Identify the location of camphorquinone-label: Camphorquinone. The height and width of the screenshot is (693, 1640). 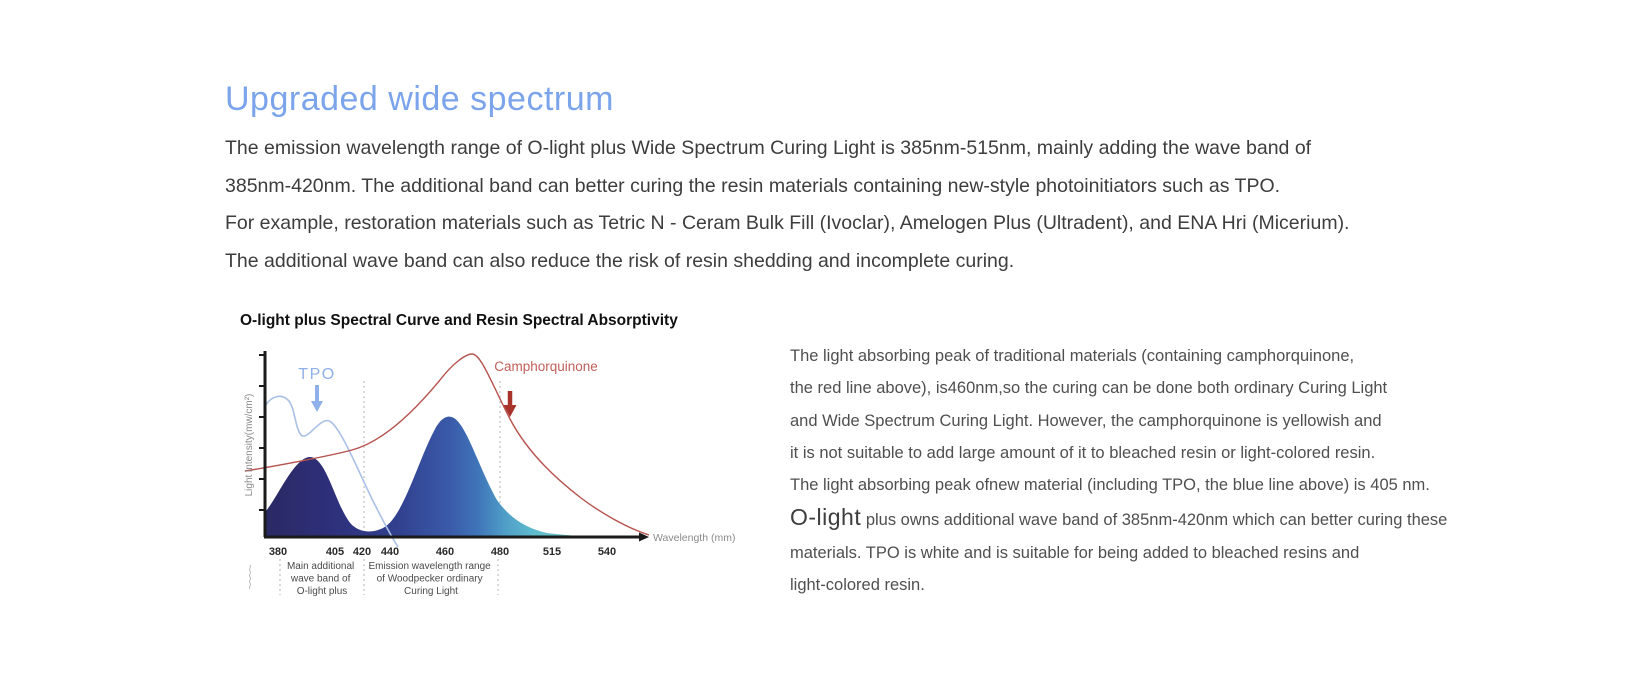
(546, 366).